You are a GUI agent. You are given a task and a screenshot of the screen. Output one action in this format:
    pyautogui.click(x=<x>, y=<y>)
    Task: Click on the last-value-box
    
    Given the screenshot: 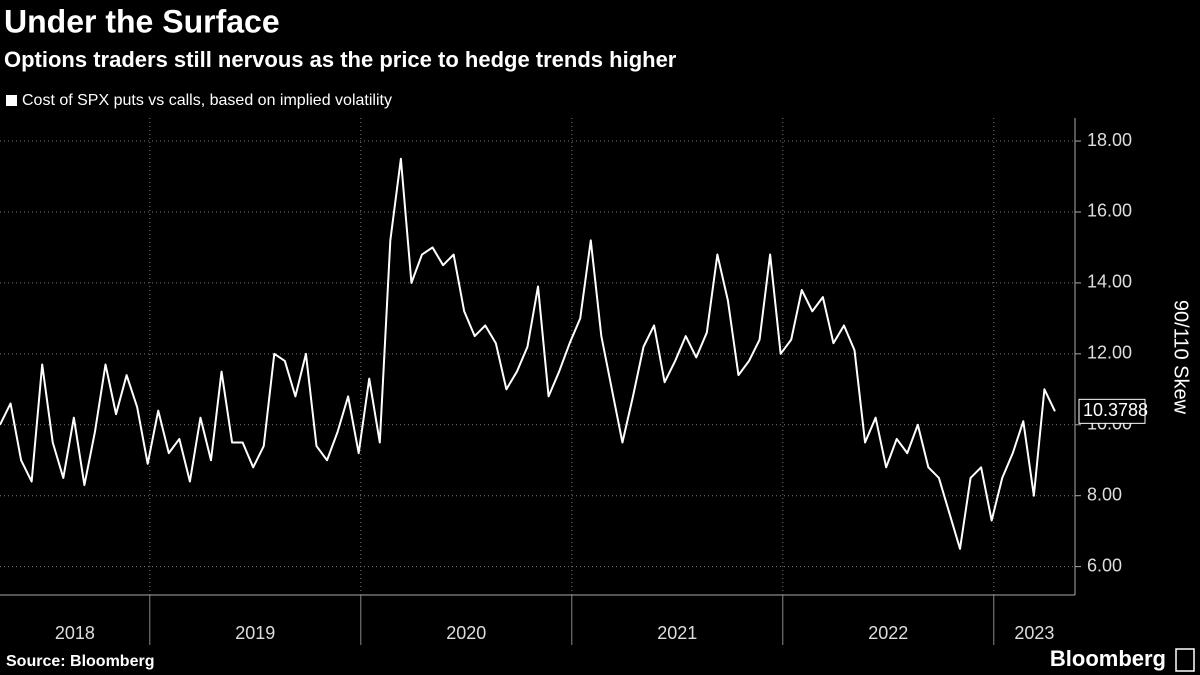 What is the action you would take?
    pyautogui.click(x=1112, y=411)
    